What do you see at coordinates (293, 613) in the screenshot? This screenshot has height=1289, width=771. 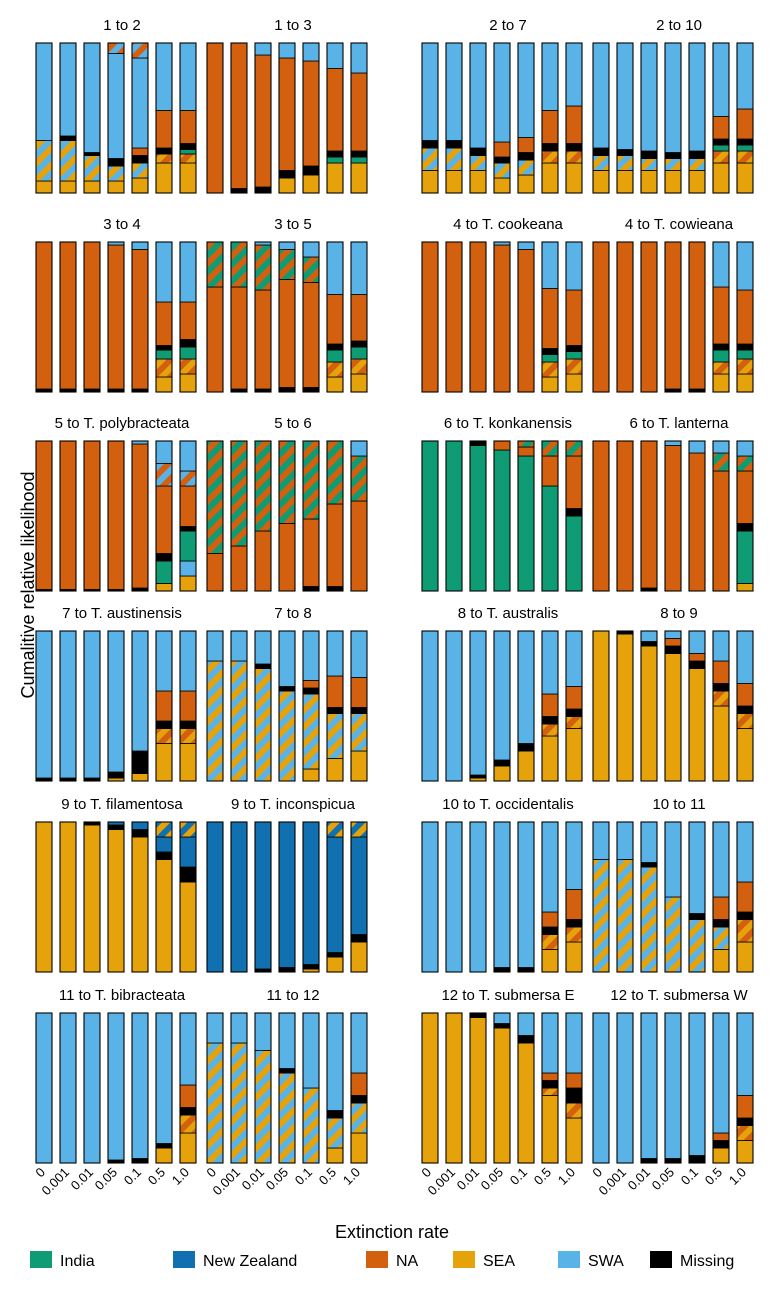 I see `panel-title: 7 to 8` at bounding box center [293, 613].